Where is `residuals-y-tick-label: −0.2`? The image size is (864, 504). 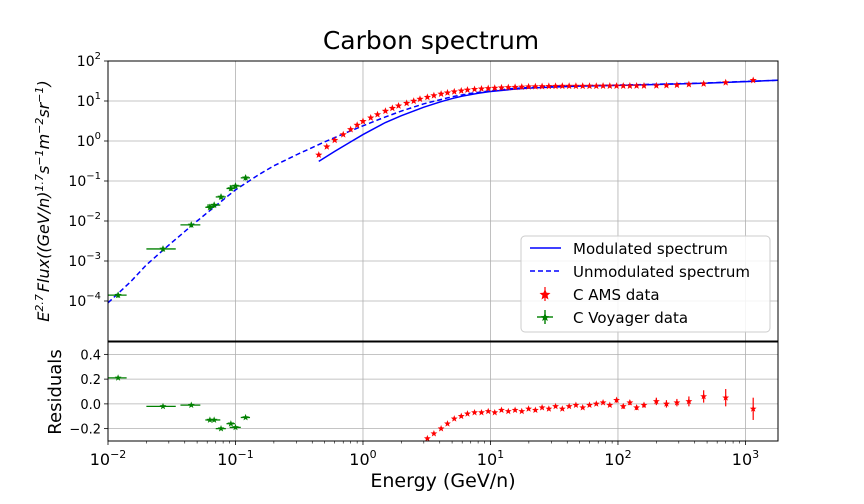 residuals-y-tick-label: −0.2 is located at coordinates (85, 430).